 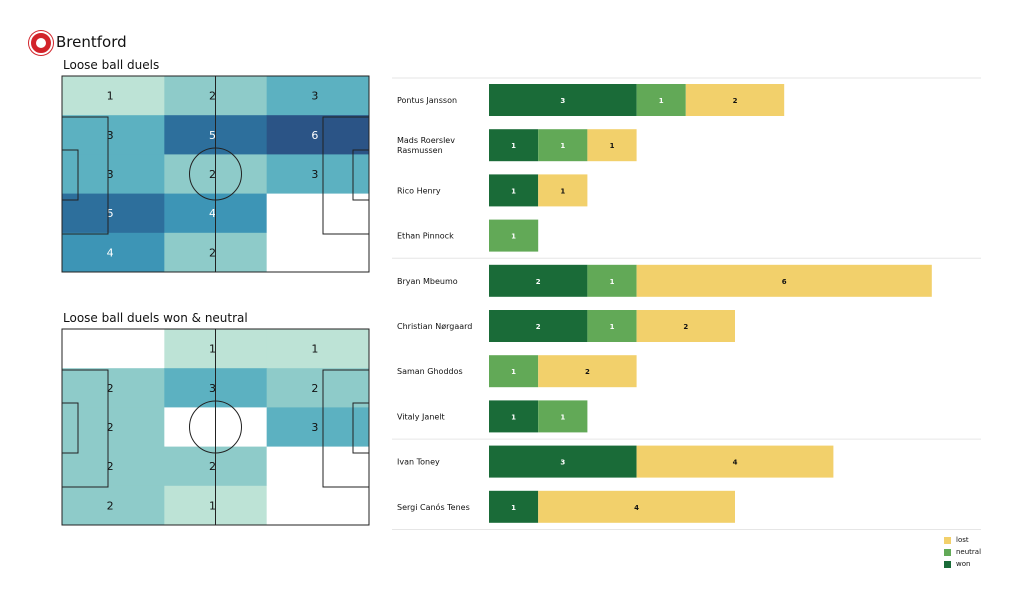 What do you see at coordinates (947, 540) in the screenshot?
I see `legend-swatch-lost` at bounding box center [947, 540].